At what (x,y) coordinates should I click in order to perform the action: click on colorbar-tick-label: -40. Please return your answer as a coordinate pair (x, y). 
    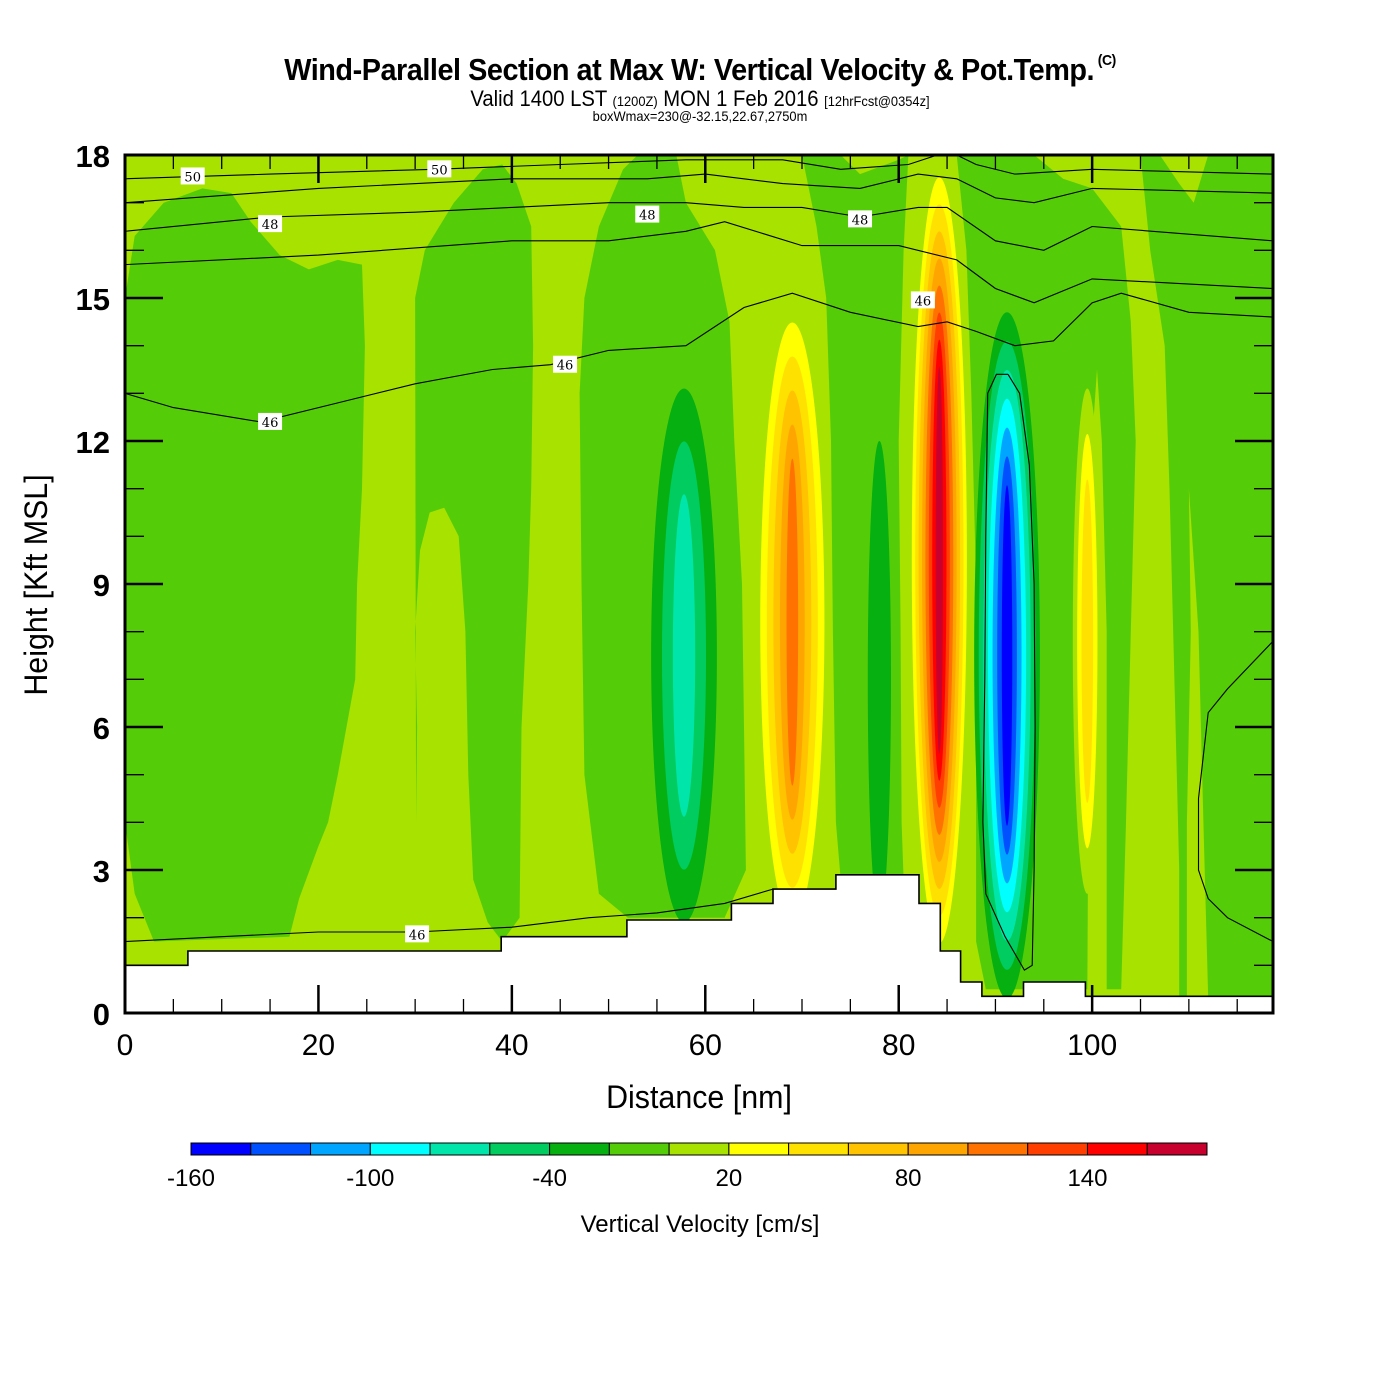
    Looking at the image, I should click on (549, 1178).